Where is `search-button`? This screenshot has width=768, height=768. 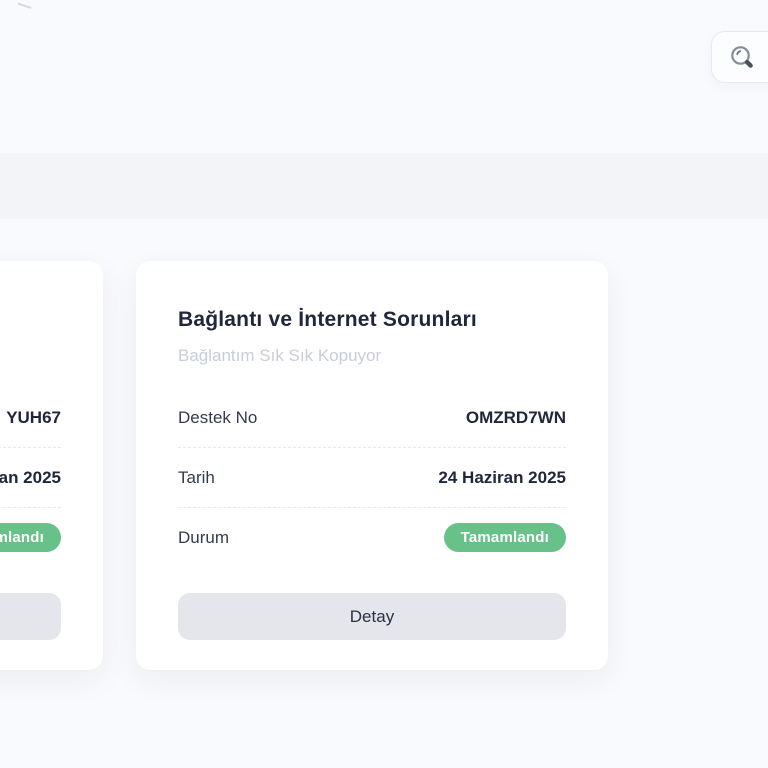
search-button is located at coordinates (739, 57).